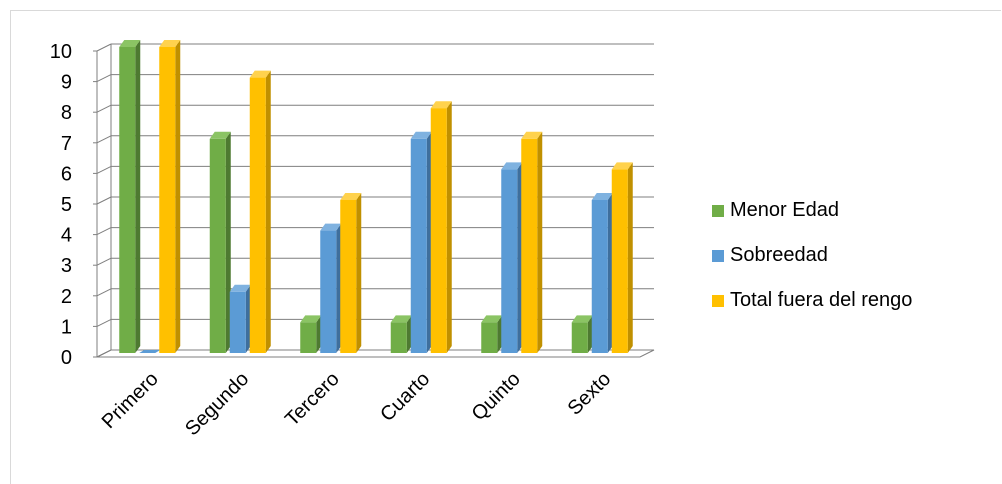 The height and width of the screenshot is (484, 1002). I want to click on y-tick-label: 4, so click(66, 236).